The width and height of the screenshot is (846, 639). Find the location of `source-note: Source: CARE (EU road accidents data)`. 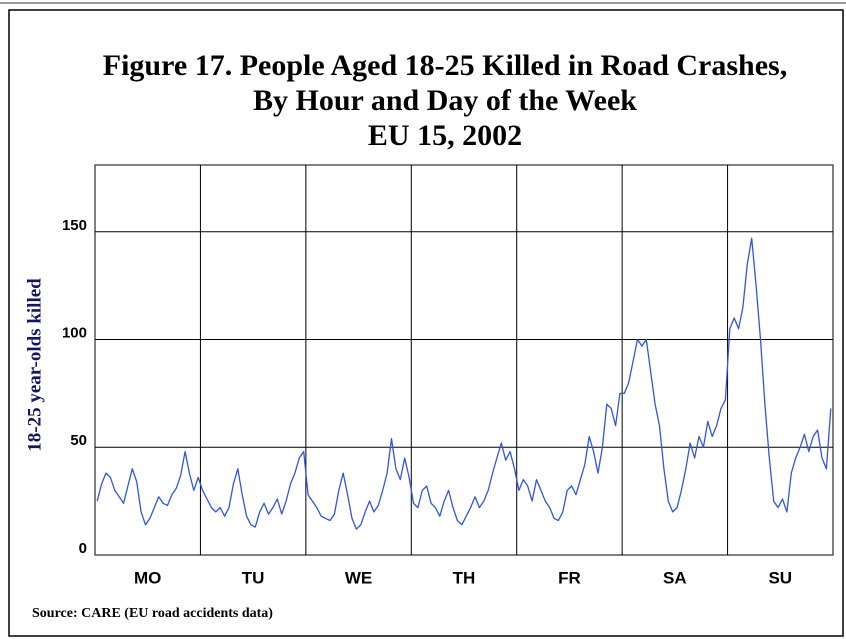

source-note: Source: CARE (EU road accidents data) is located at coordinates (152, 613).